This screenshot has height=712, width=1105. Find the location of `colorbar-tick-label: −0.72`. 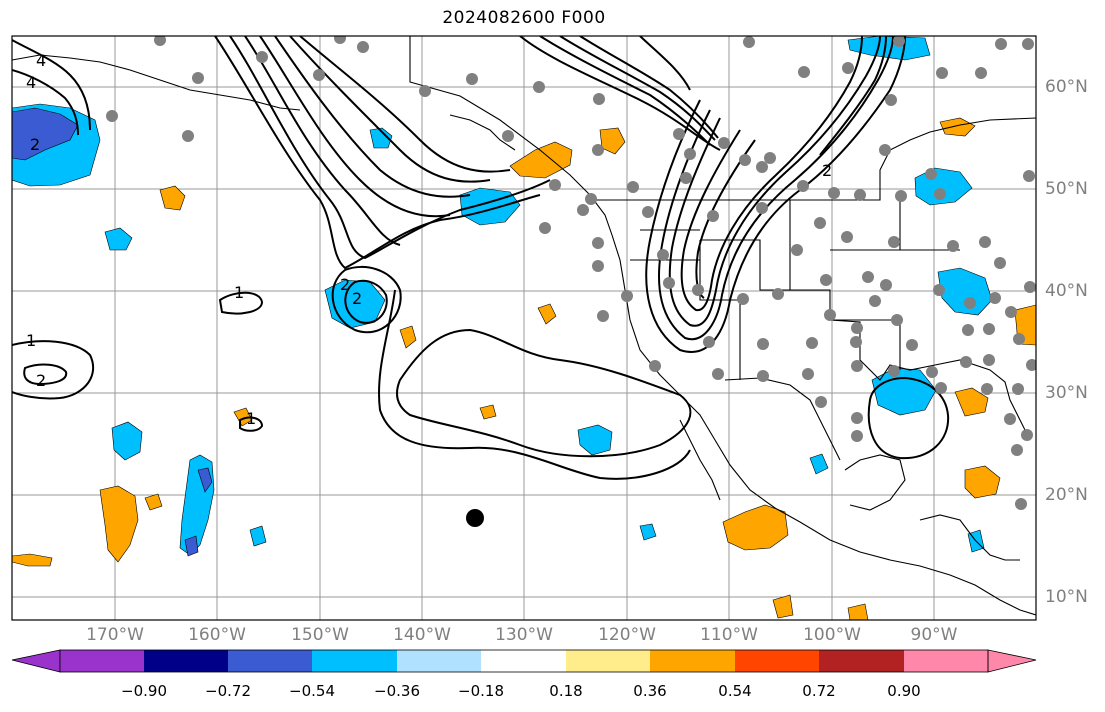

colorbar-tick-label: −0.72 is located at coordinates (228, 691).